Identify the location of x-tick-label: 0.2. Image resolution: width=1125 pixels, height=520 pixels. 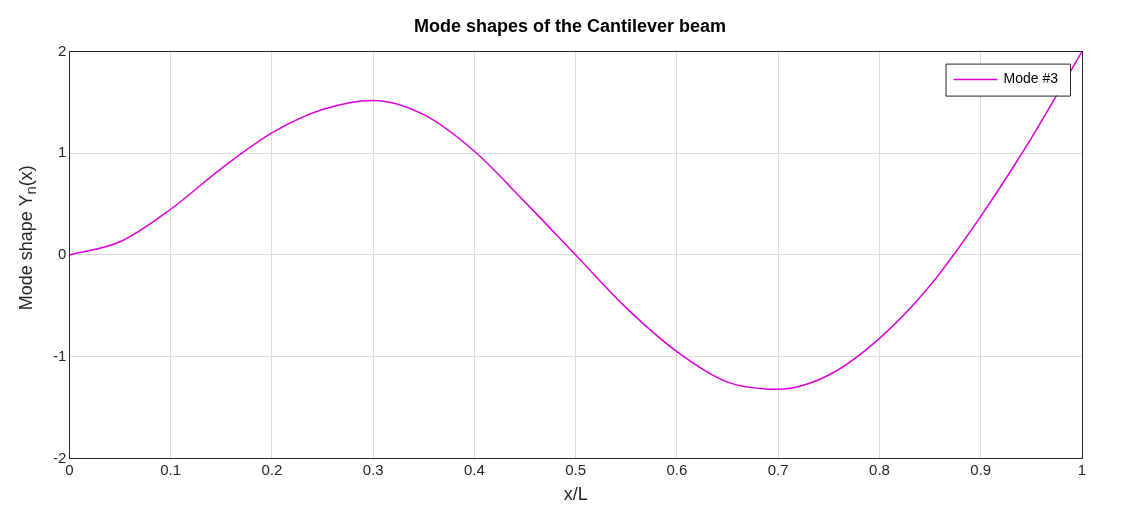
(272, 469).